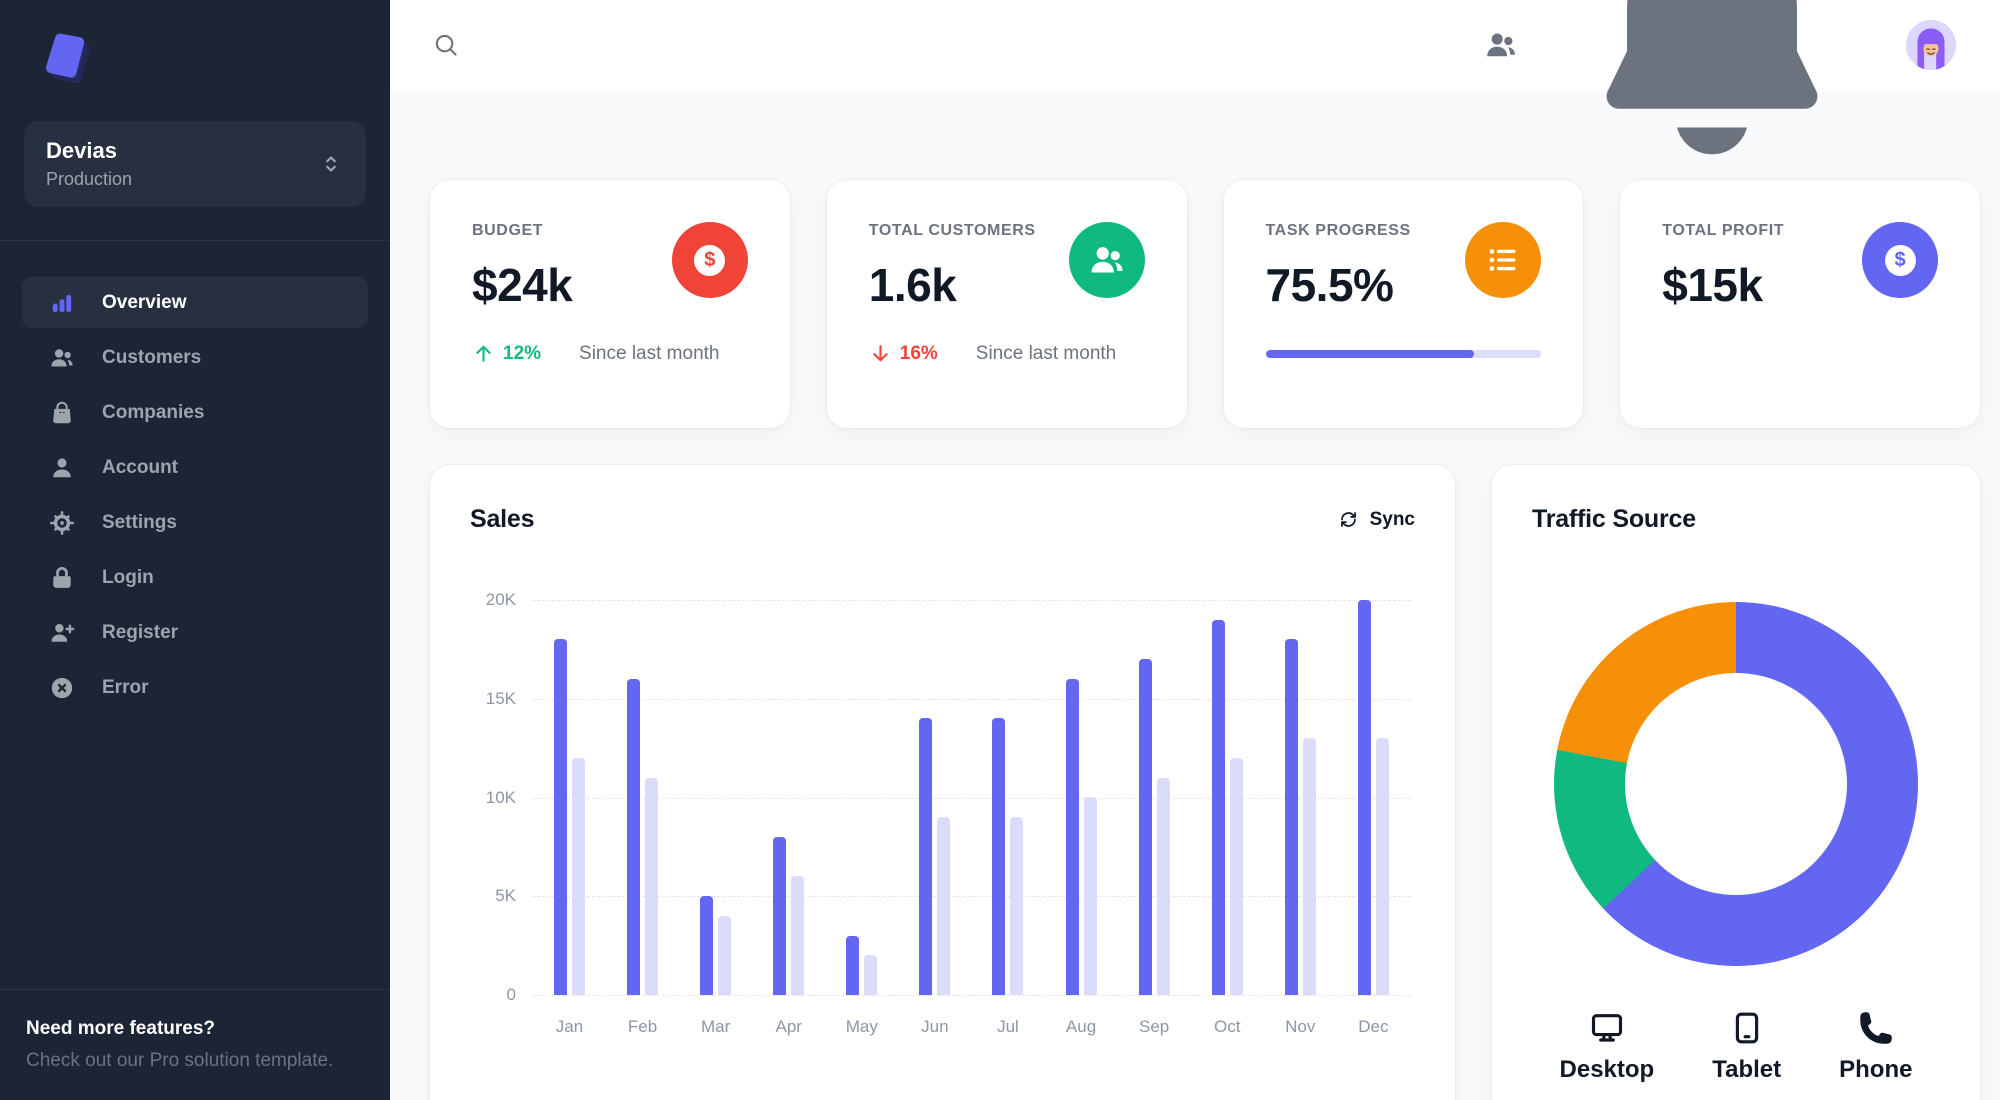 The height and width of the screenshot is (1100, 2000). Describe the element at coordinates (1501, 45) in the screenshot. I see `contacts-users-icon` at that location.